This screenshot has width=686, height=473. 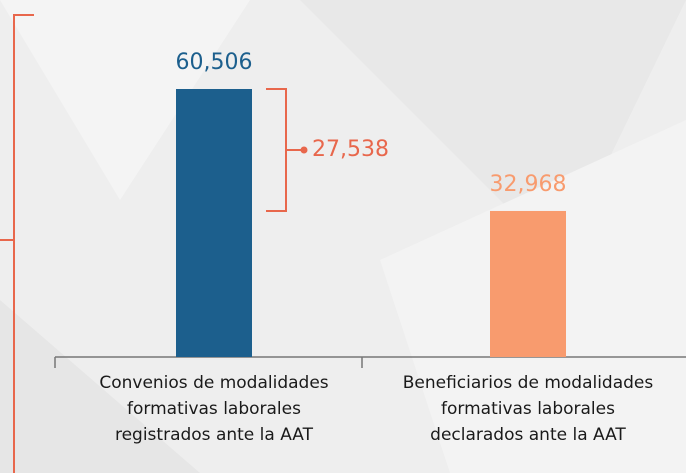 What do you see at coordinates (23, 243) in the screenshot?
I see `left-bracket` at bounding box center [23, 243].